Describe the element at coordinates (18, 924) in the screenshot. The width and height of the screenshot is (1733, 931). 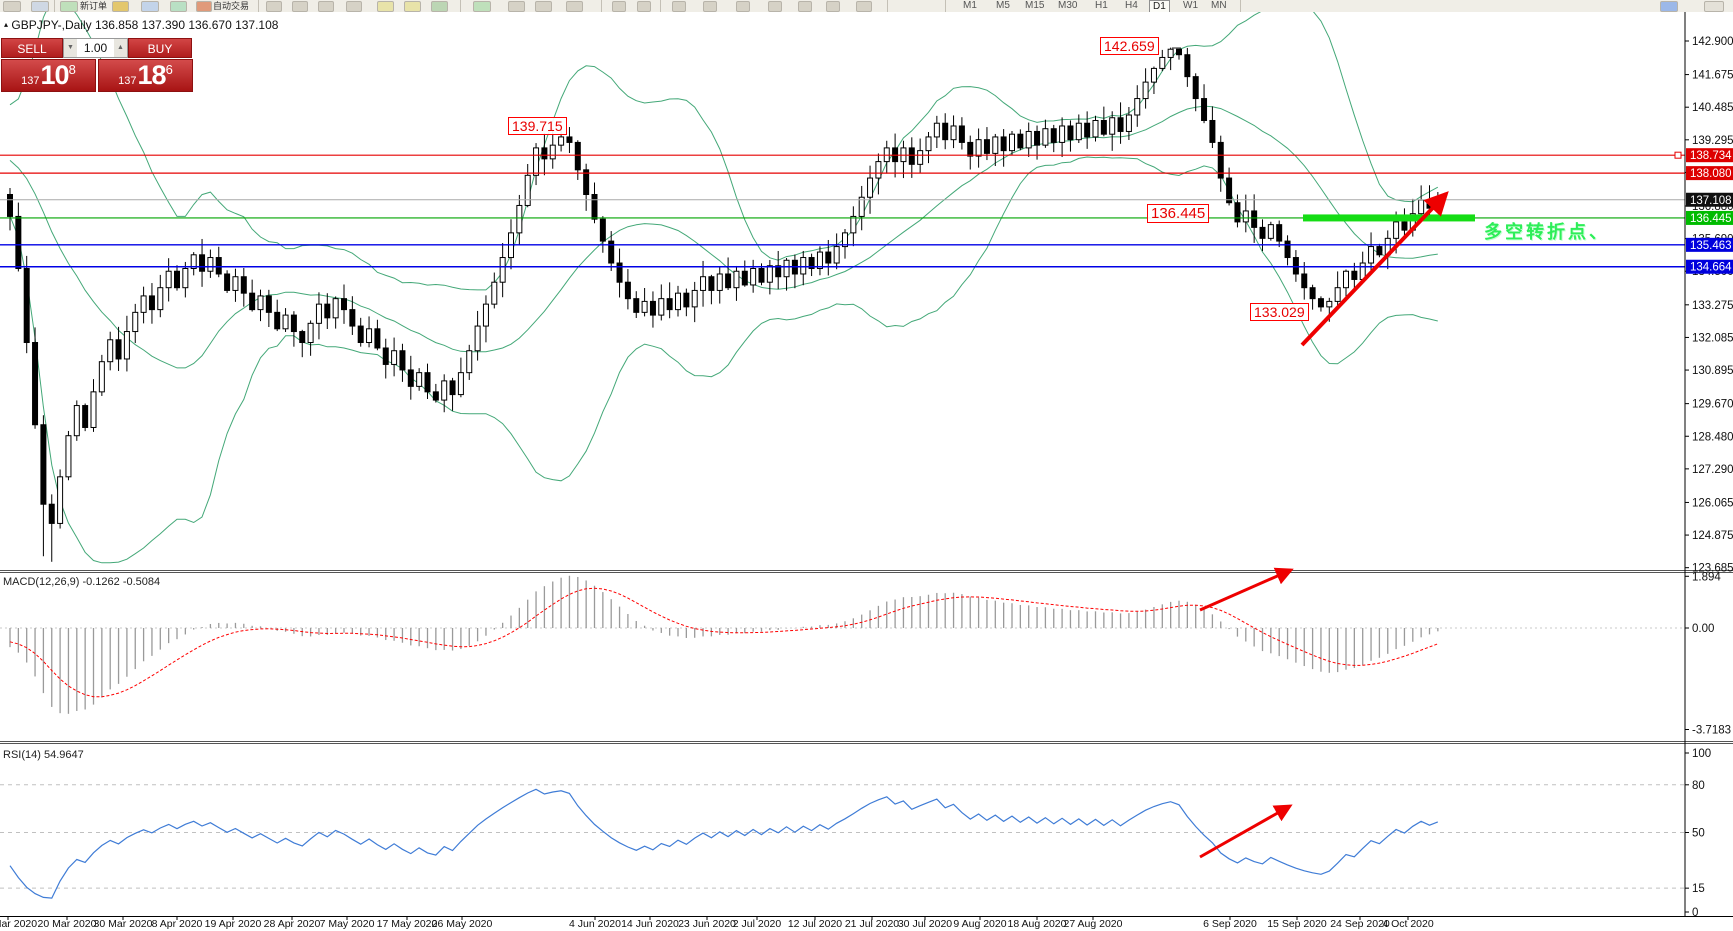
I see `date-label: 11 Mar 2020` at that location.